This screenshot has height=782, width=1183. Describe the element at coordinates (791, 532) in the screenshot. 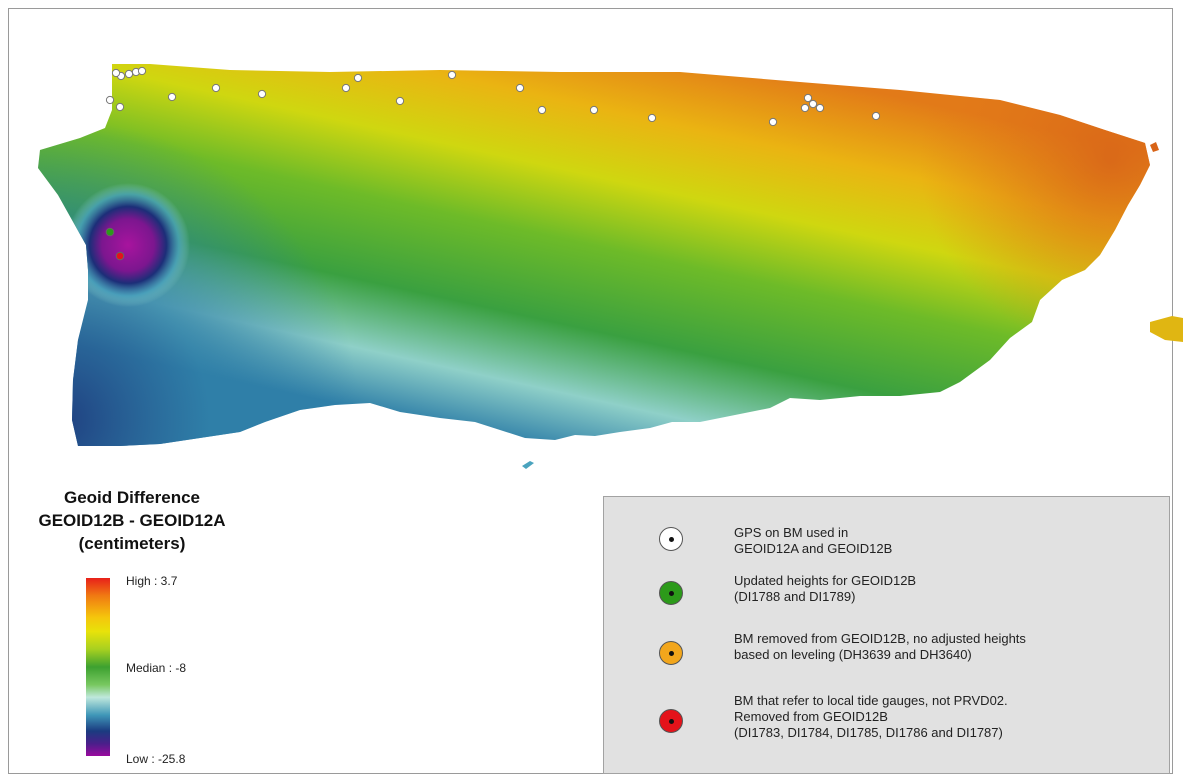

I see `legend-item-text: GPS on BM used in` at that location.